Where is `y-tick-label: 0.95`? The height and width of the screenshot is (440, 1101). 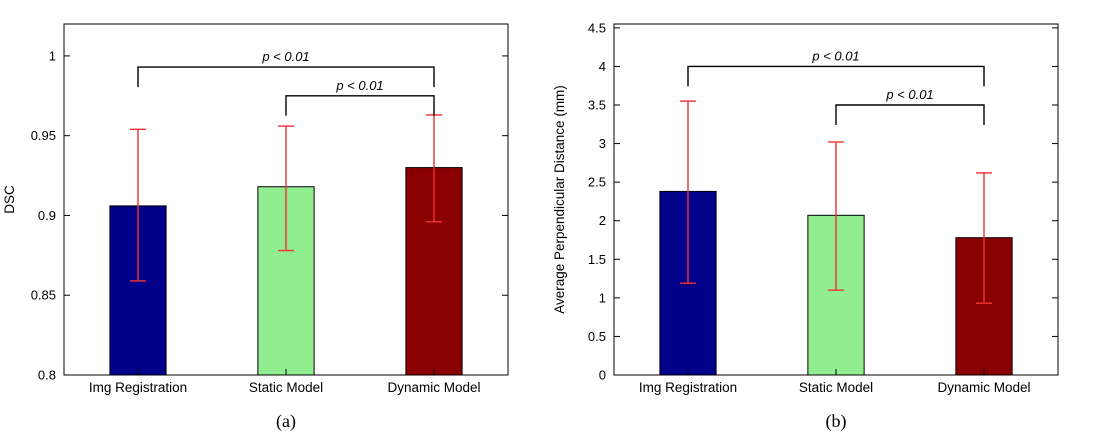
y-tick-label: 0.95 is located at coordinates (43, 135).